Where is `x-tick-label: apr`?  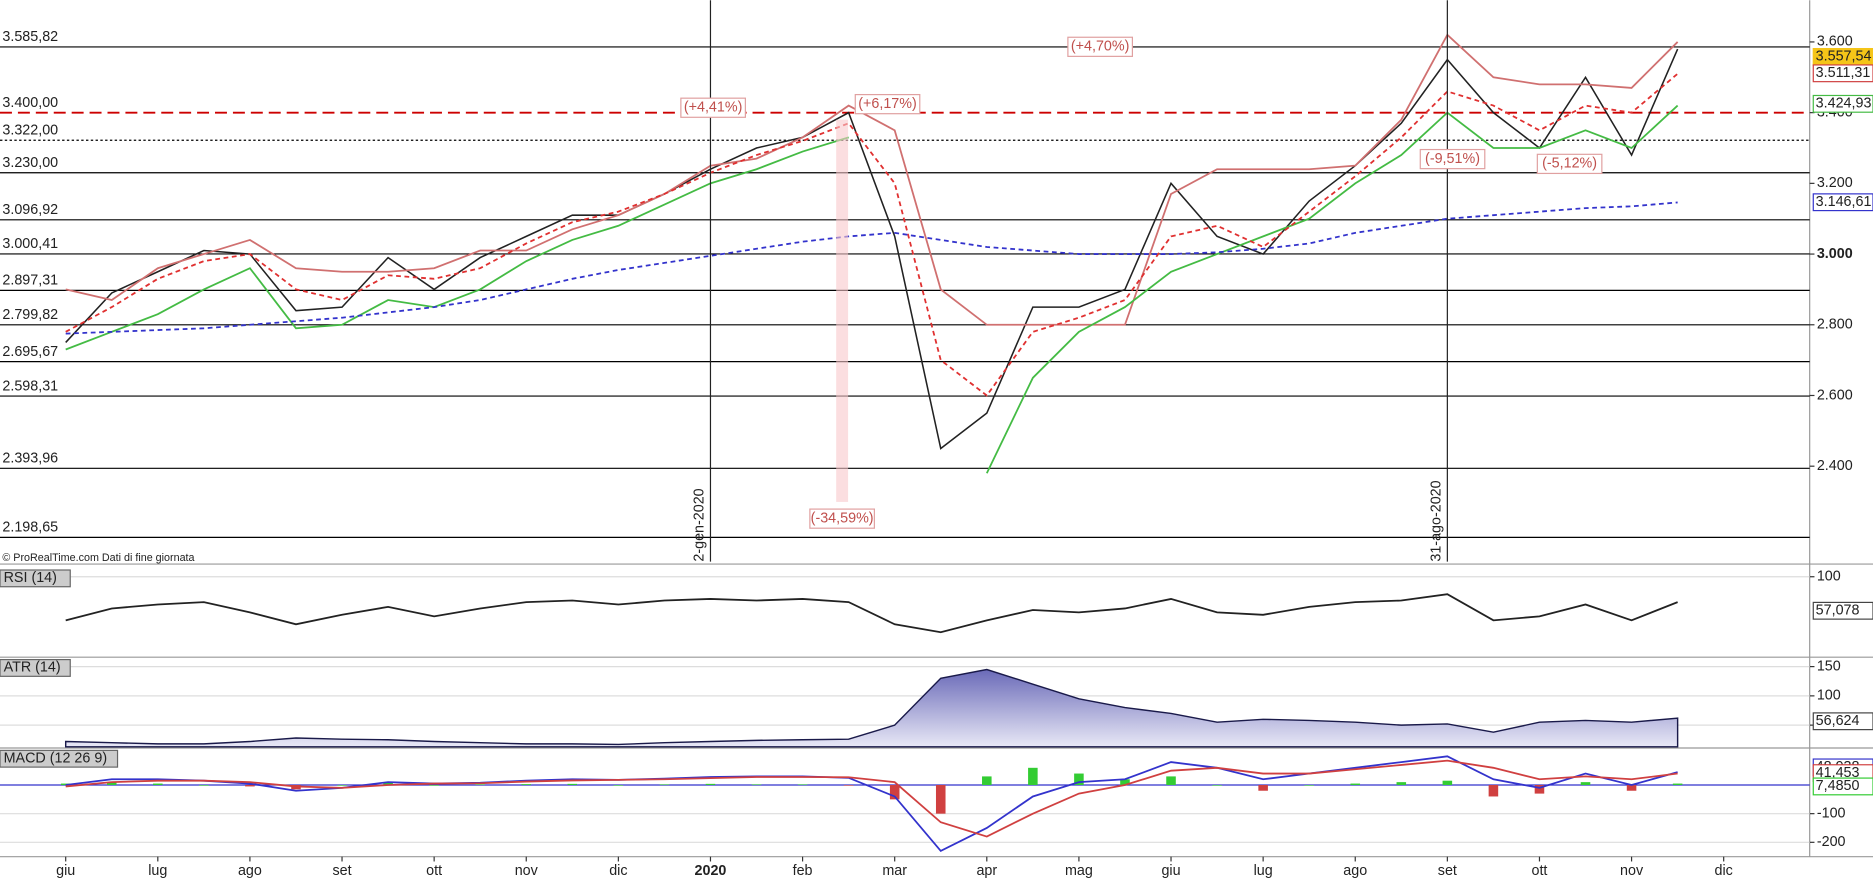
x-tick-label: apr is located at coordinates (986, 871).